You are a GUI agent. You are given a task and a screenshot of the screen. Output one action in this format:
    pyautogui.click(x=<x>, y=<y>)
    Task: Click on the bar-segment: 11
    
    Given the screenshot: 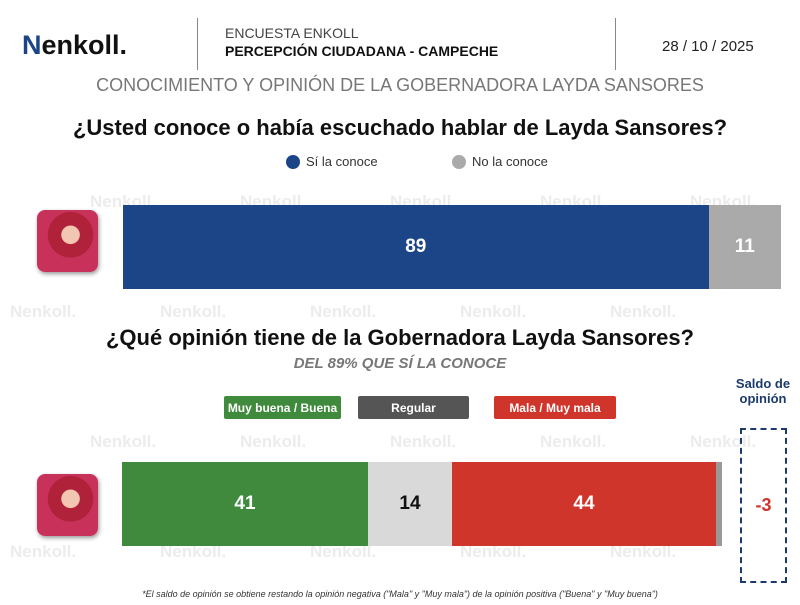 What is the action you would take?
    pyautogui.click(x=744, y=247)
    